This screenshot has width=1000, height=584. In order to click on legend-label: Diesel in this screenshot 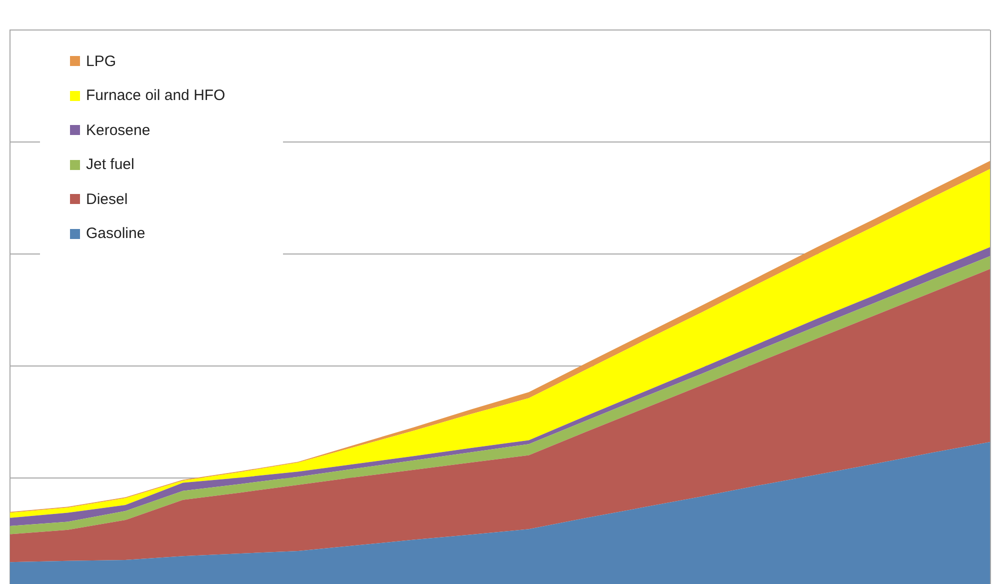, I will do `click(107, 199)`.